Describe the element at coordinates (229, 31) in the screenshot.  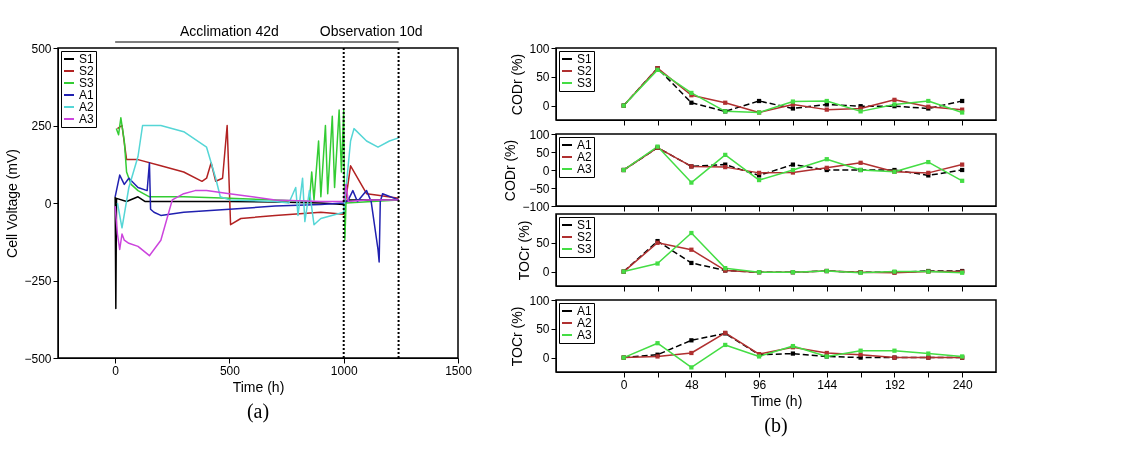
I see `text: Acclimation 42d` at that location.